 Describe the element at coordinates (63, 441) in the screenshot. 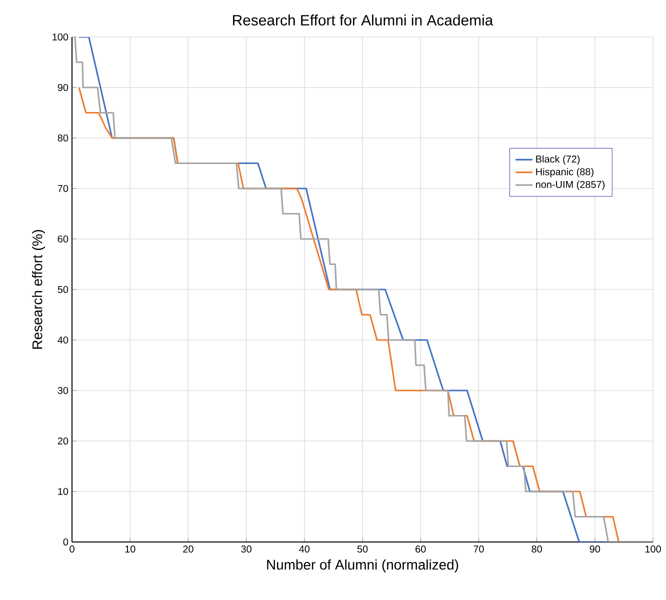

I see `y-tick-label: 20` at that location.